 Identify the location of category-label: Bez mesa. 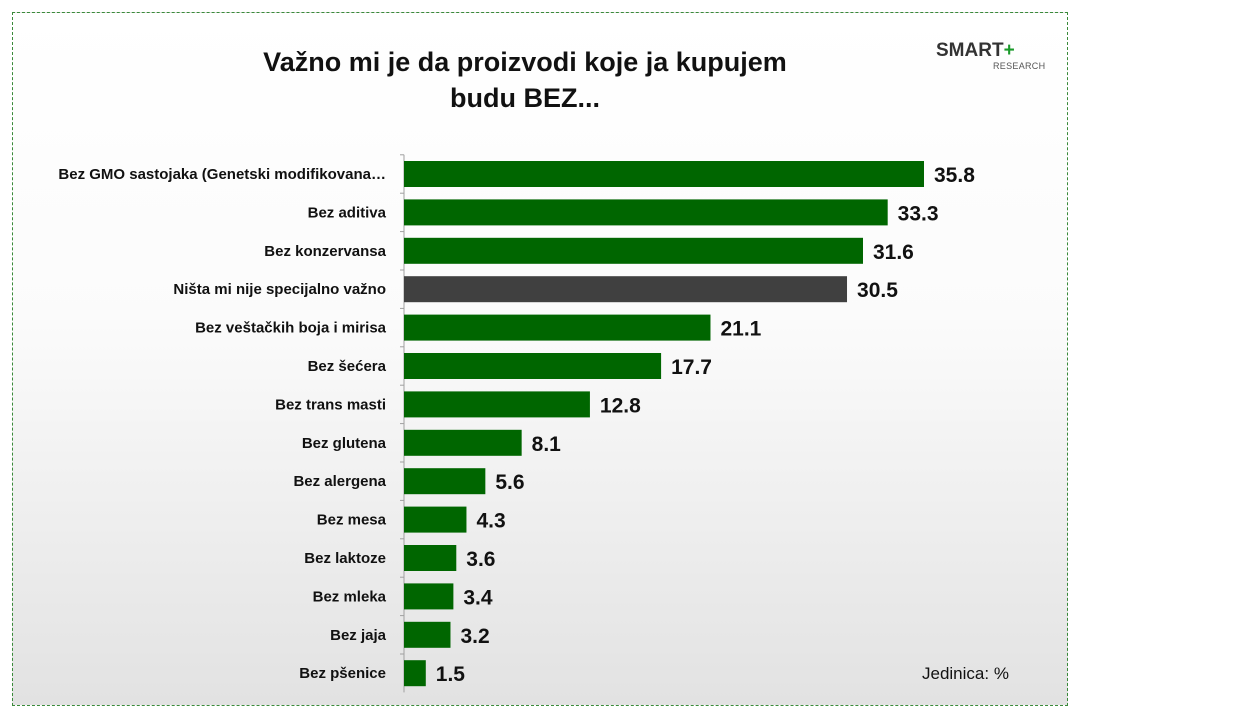
(352, 520).